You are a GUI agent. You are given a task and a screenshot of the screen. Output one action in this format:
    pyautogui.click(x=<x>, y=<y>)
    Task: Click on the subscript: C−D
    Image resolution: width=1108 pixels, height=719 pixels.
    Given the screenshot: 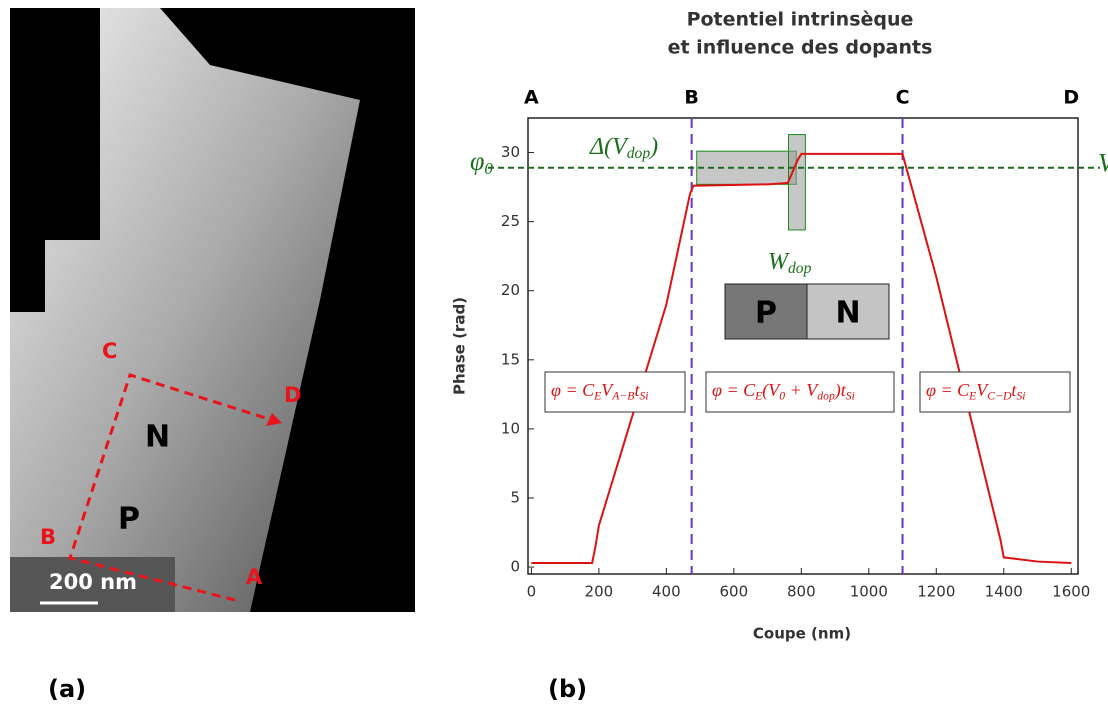 What is the action you would take?
    pyautogui.click(x=999, y=395)
    